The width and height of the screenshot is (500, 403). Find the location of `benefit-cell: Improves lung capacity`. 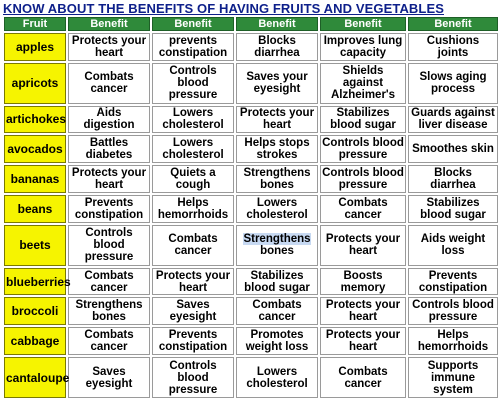

benefit-cell: Improves lung capacity is located at coordinates (363, 47).